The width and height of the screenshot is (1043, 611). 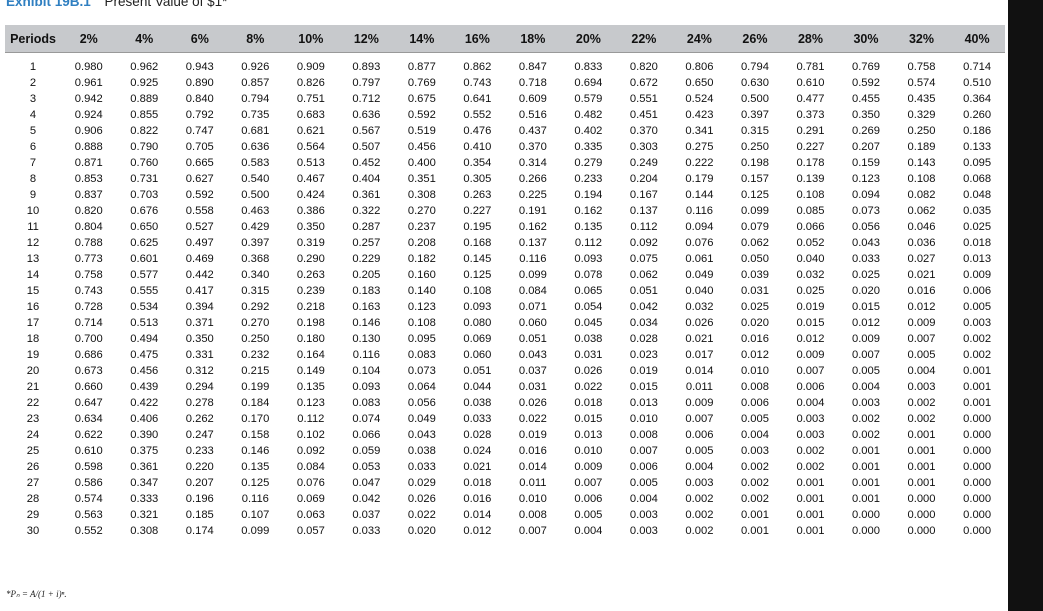 I want to click on value-cell: 0.018, so click(x=477, y=483).